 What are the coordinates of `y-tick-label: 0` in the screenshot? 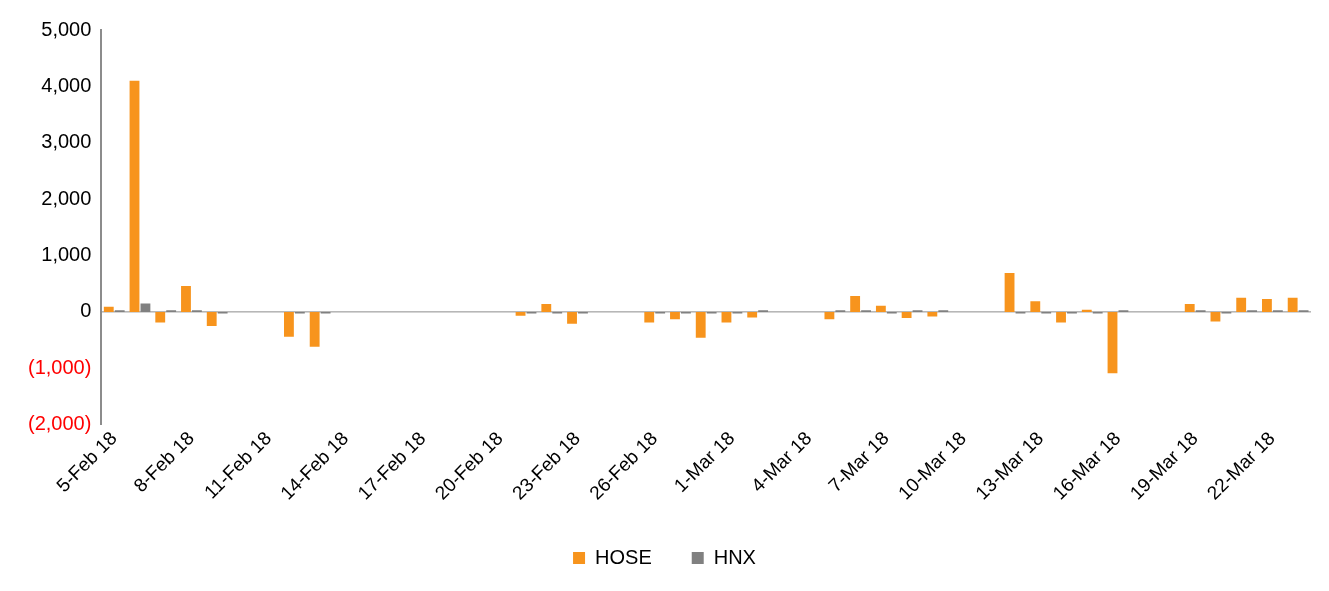 It's located at (86, 310).